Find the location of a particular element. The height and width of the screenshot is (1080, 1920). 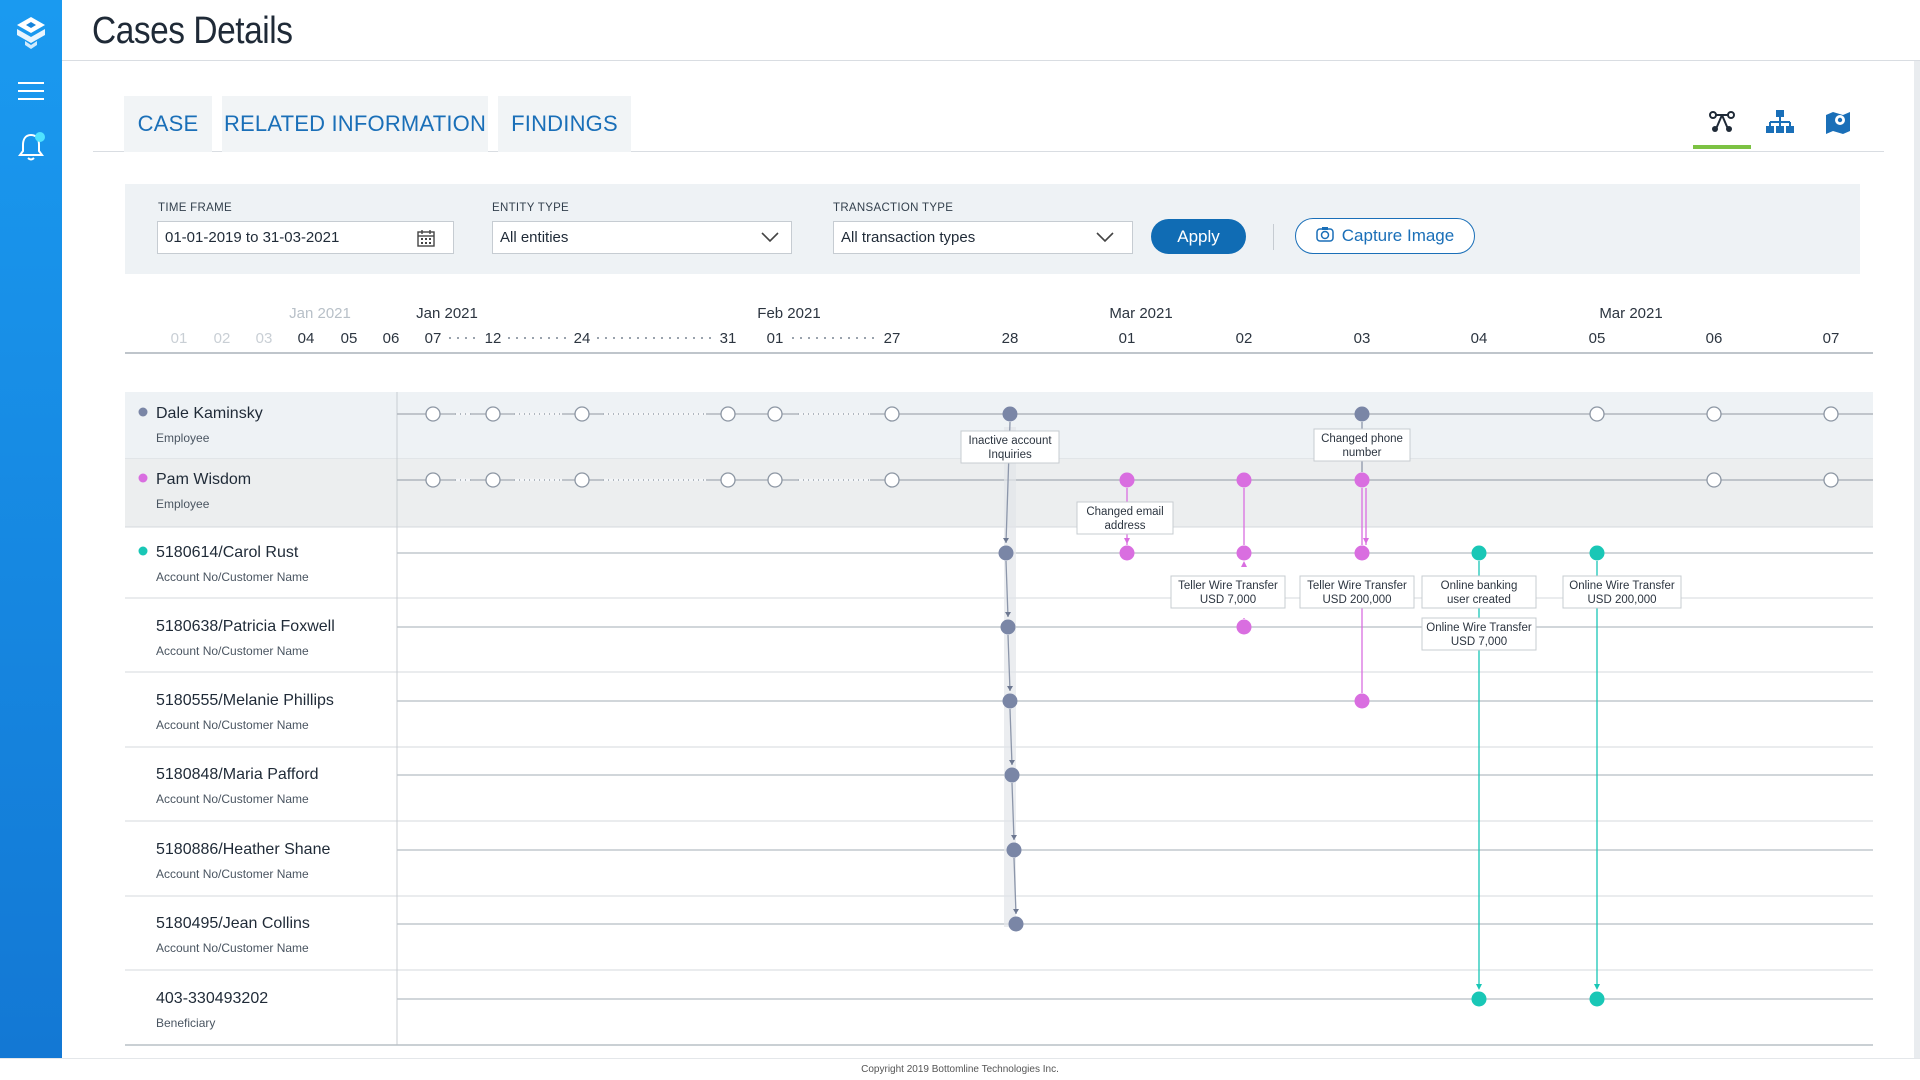

entity-name: Dale Kaminsky is located at coordinates (209, 413).